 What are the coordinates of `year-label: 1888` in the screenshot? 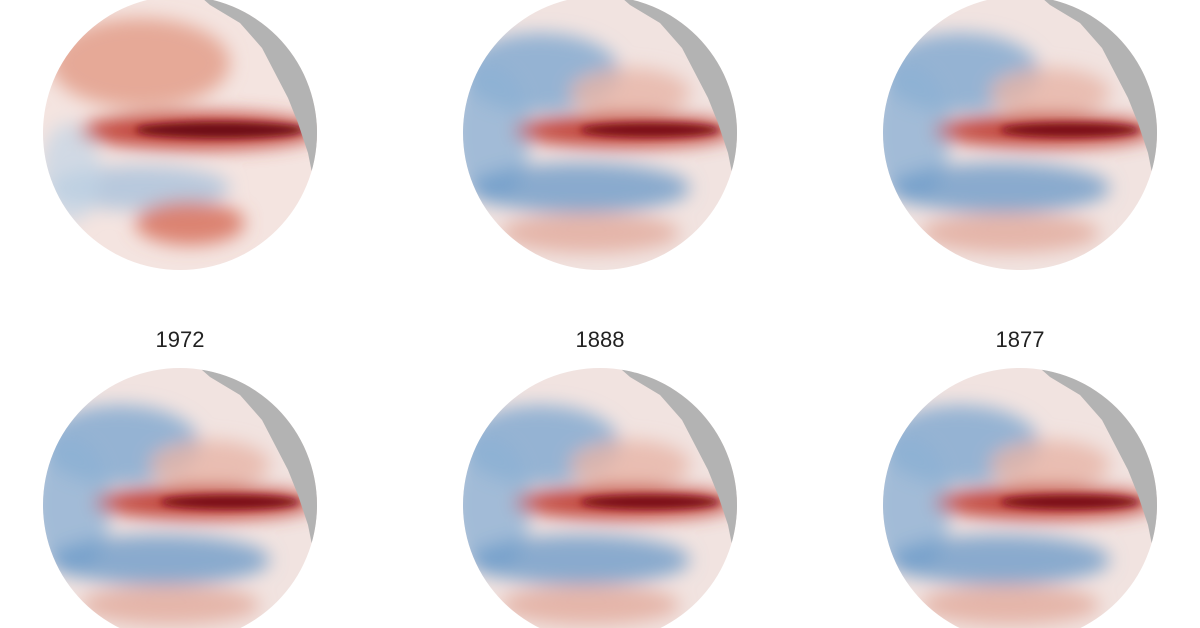 It's located at (600, 339).